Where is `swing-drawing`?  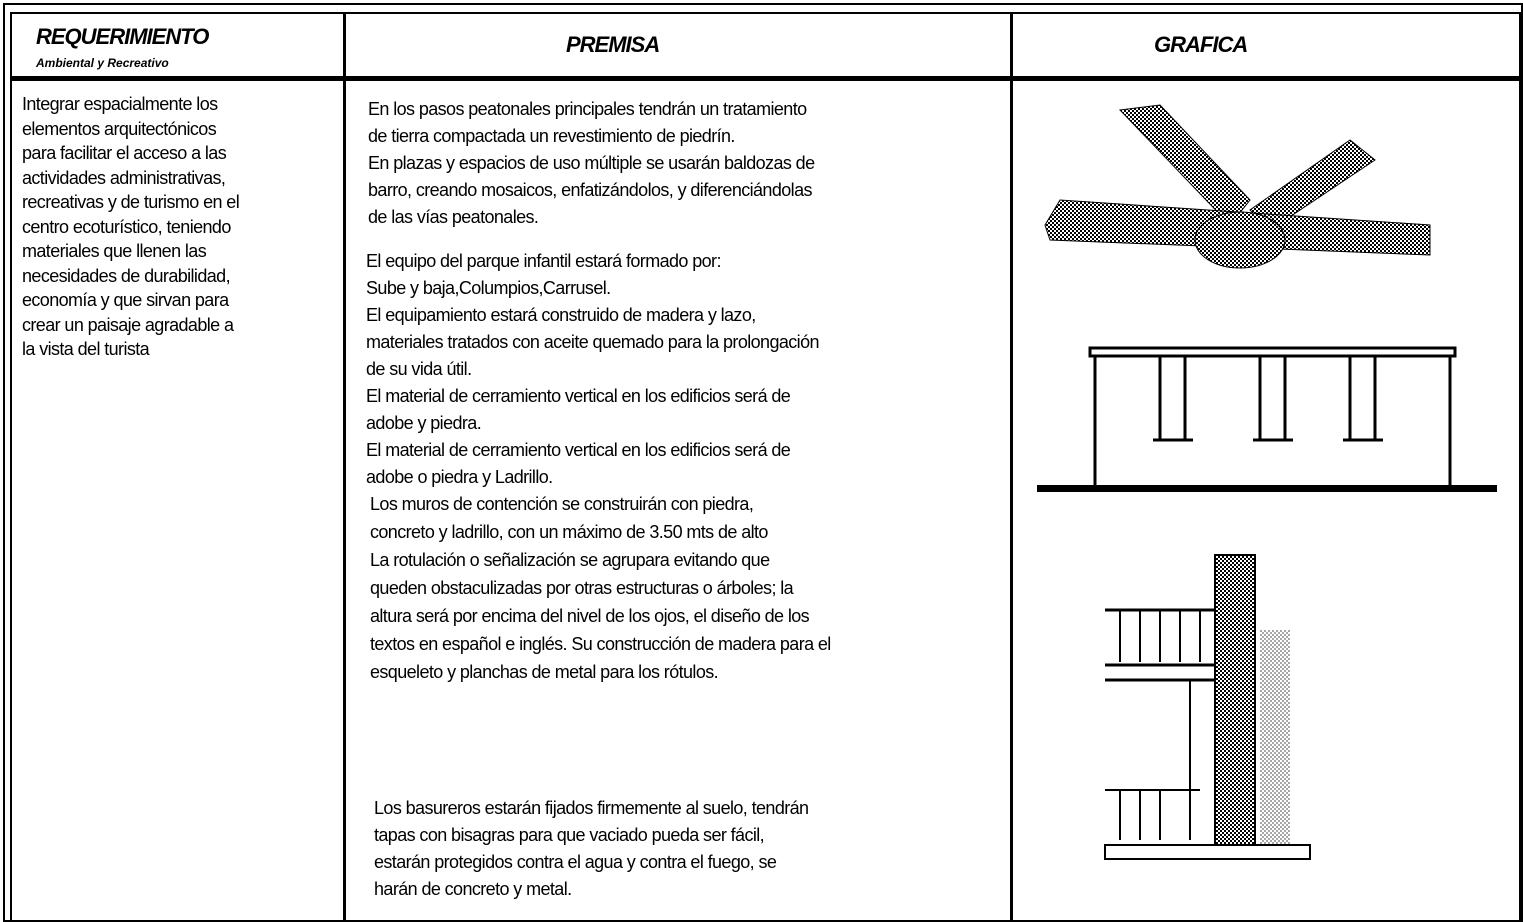 swing-drawing is located at coordinates (1267, 419).